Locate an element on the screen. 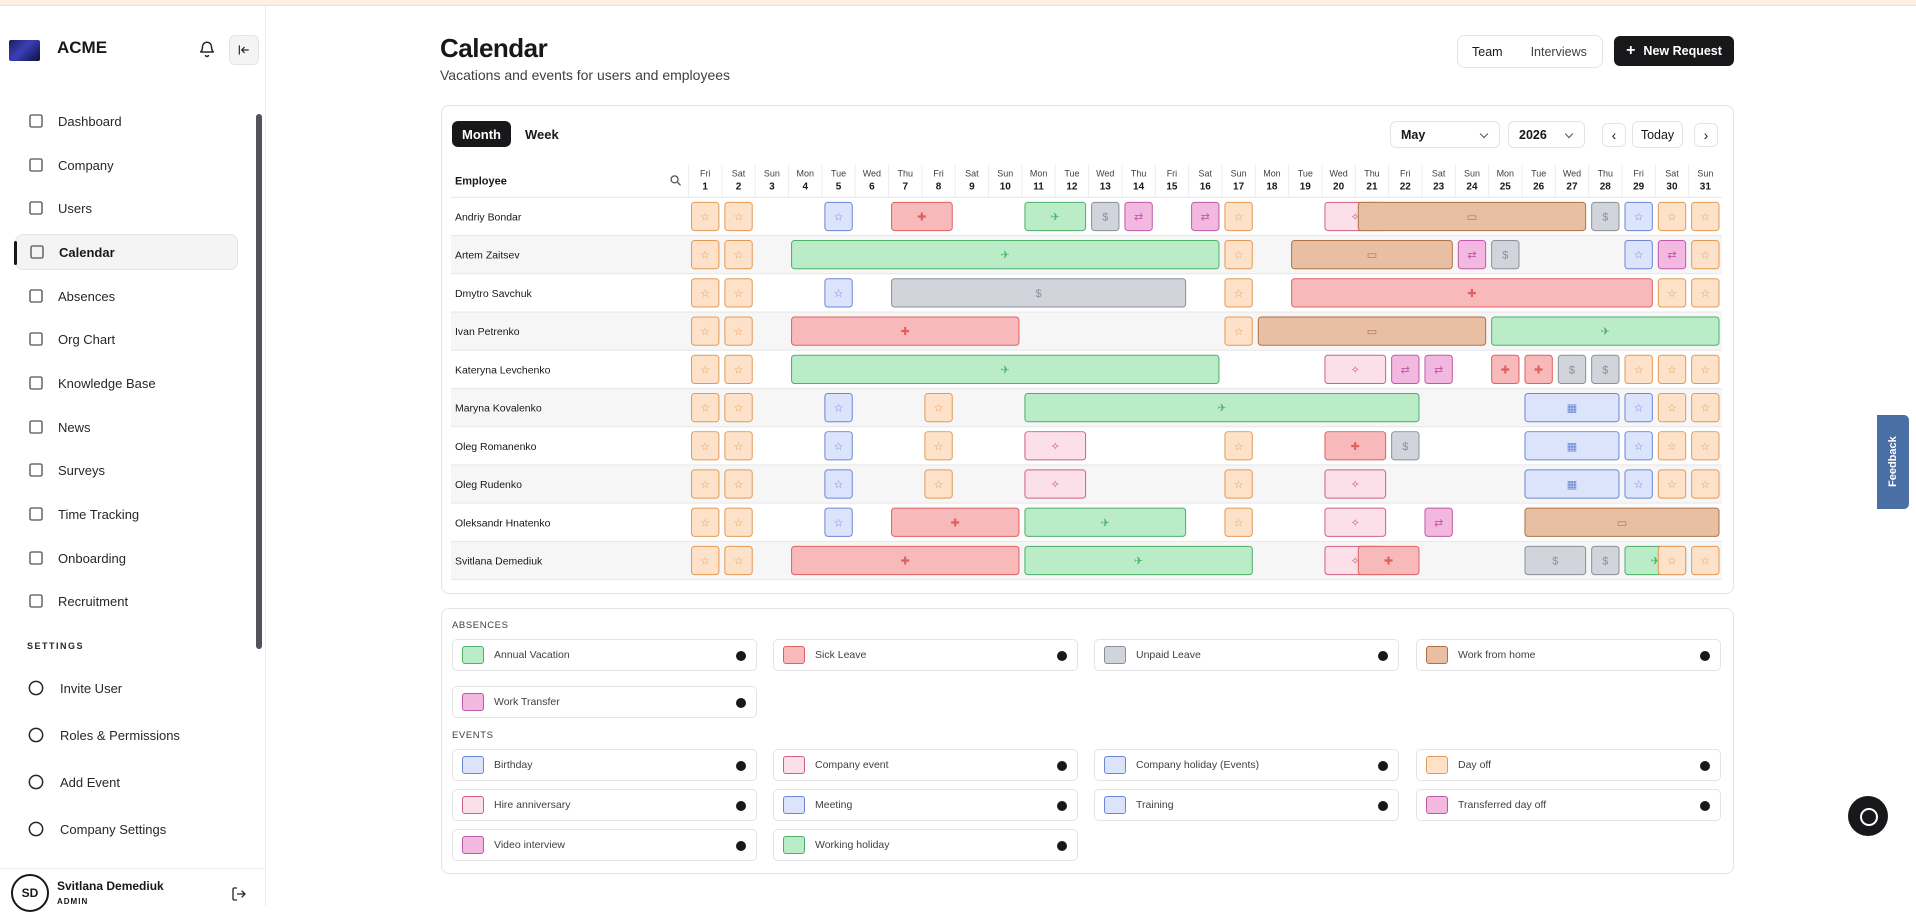  employee-name: Ivan Petrenko is located at coordinates (487, 332).